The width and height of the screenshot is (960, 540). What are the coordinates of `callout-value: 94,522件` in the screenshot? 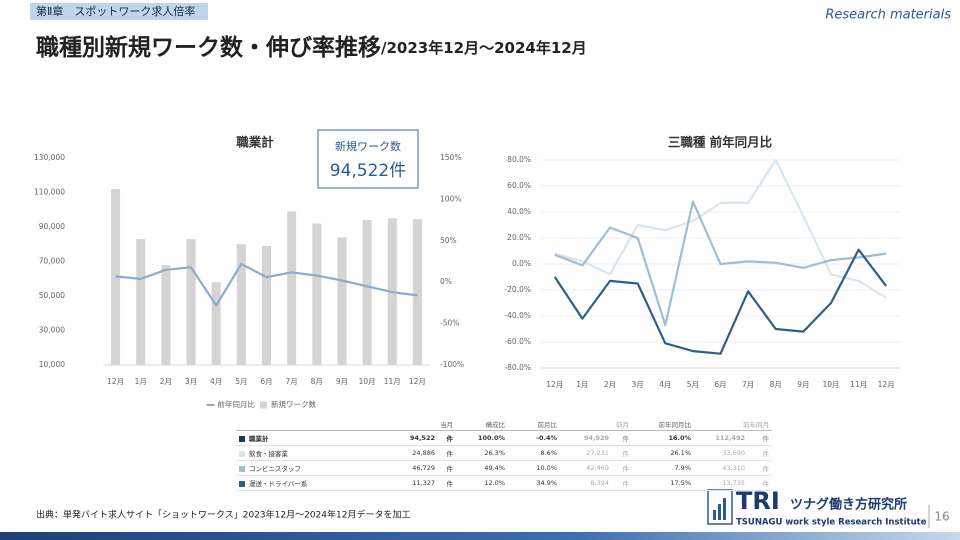 It's located at (368, 171).